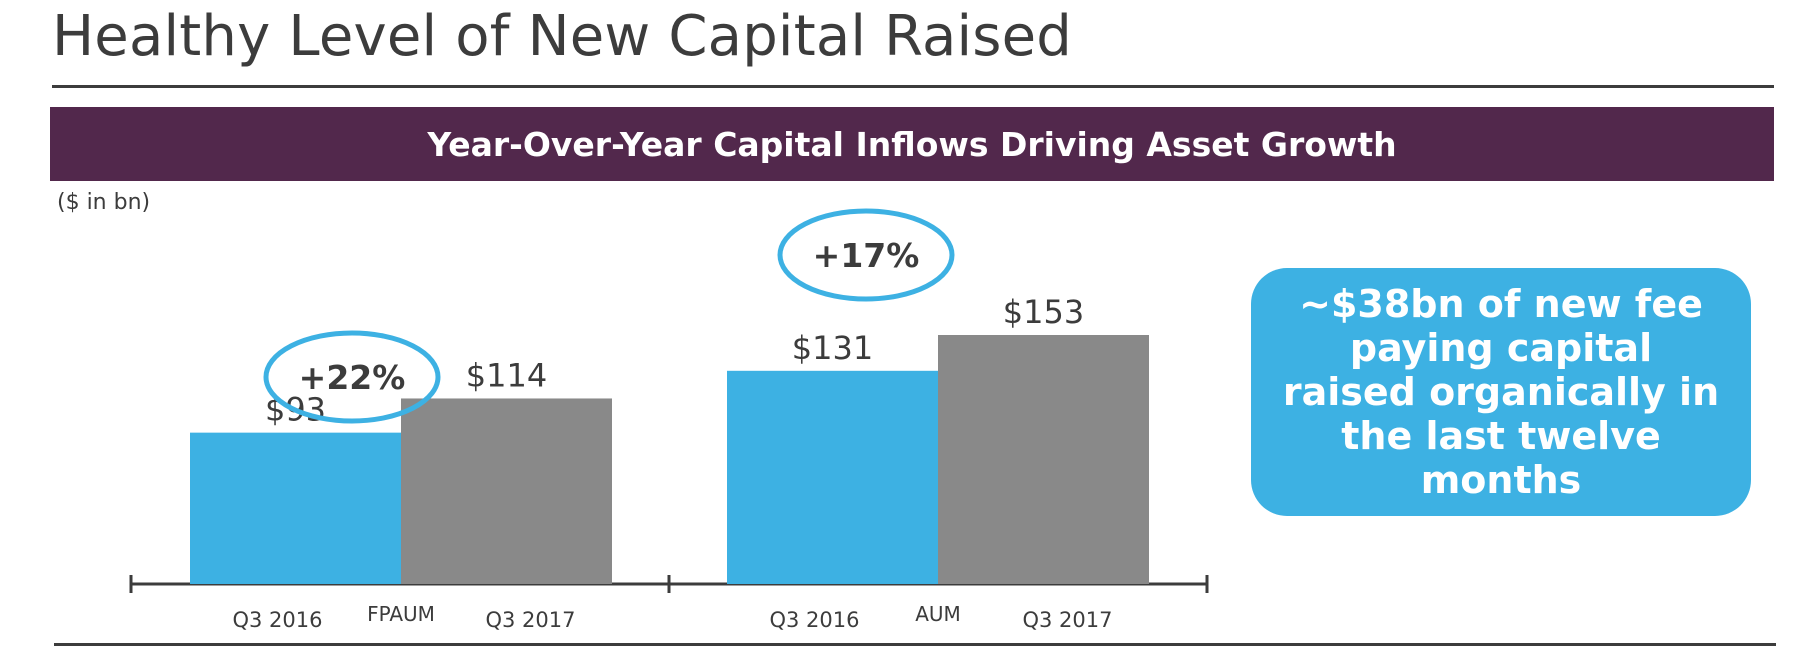 Image resolution: width=1820 pixels, height=664 pixels. Describe the element at coordinates (938, 614) in the screenshot. I see `group-label: AUM` at that location.